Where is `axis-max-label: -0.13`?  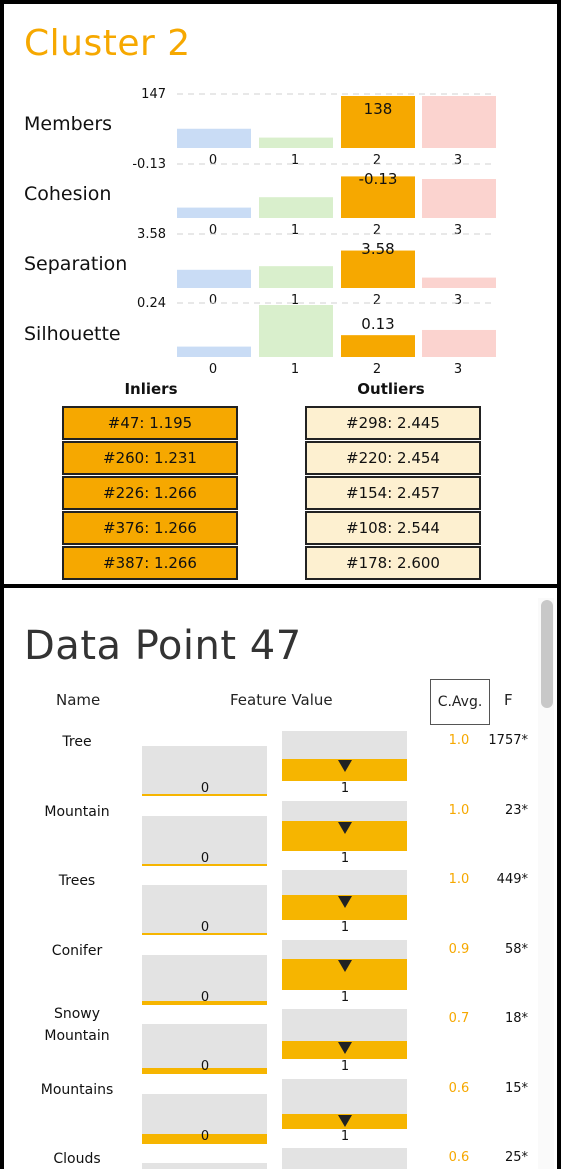 axis-max-label: -0.13 is located at coordinates (149, 164).